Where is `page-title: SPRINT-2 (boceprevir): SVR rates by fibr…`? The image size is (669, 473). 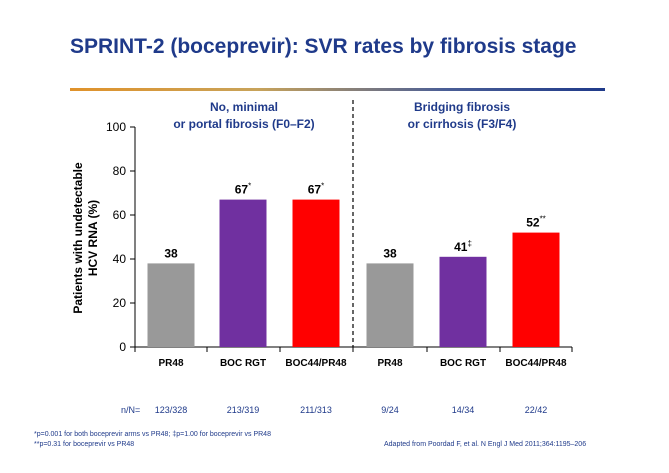
page-title: SPRINT-2 (boceprevir): SVR rates by fibr… is located at coordinates (323, 46).